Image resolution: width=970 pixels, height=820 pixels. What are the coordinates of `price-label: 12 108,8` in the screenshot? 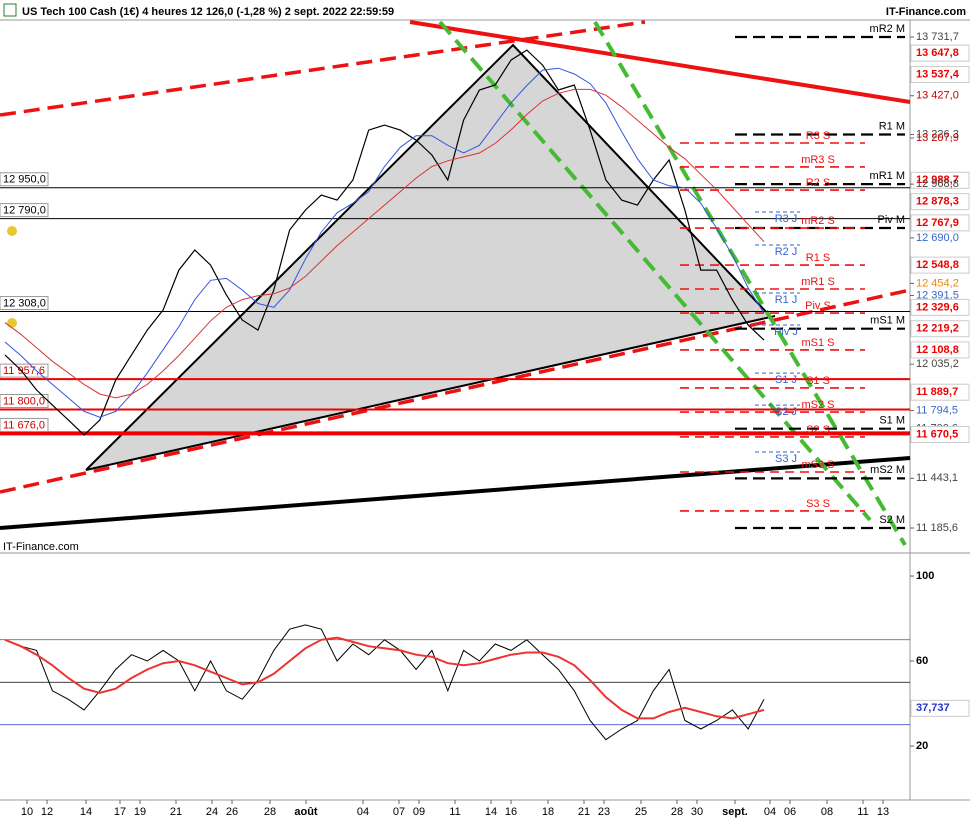 It's located at (937, 350).